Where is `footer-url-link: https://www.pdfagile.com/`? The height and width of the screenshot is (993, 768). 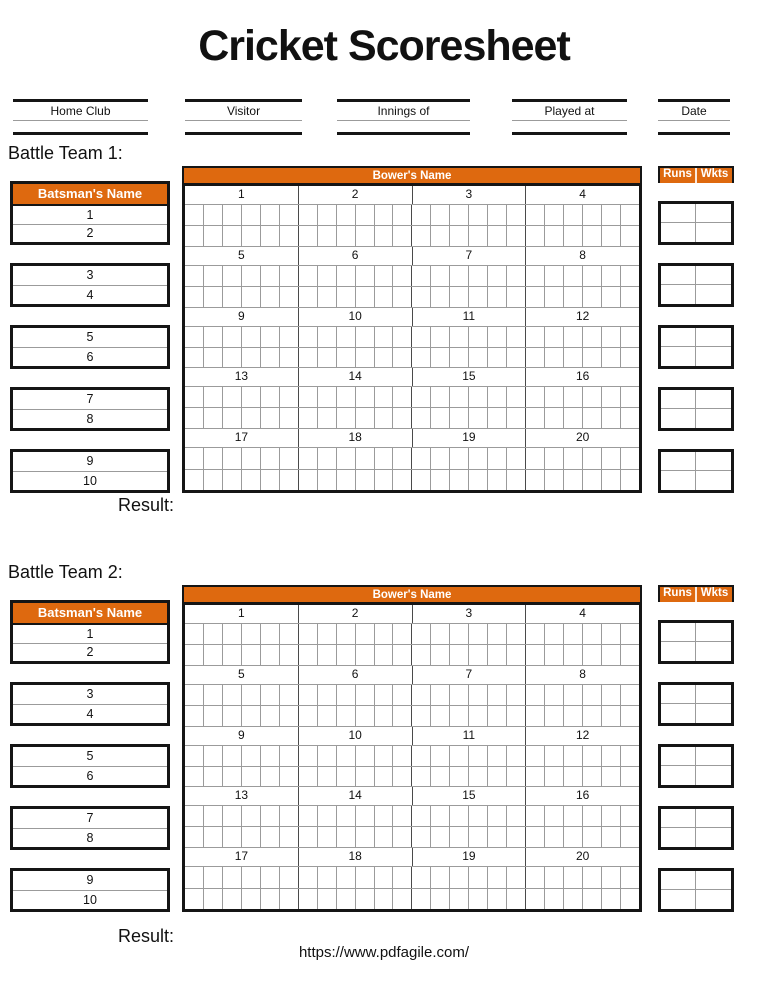
footer-url-link: https://www.pdfagile.com/ is located at coordinates (384, 952).